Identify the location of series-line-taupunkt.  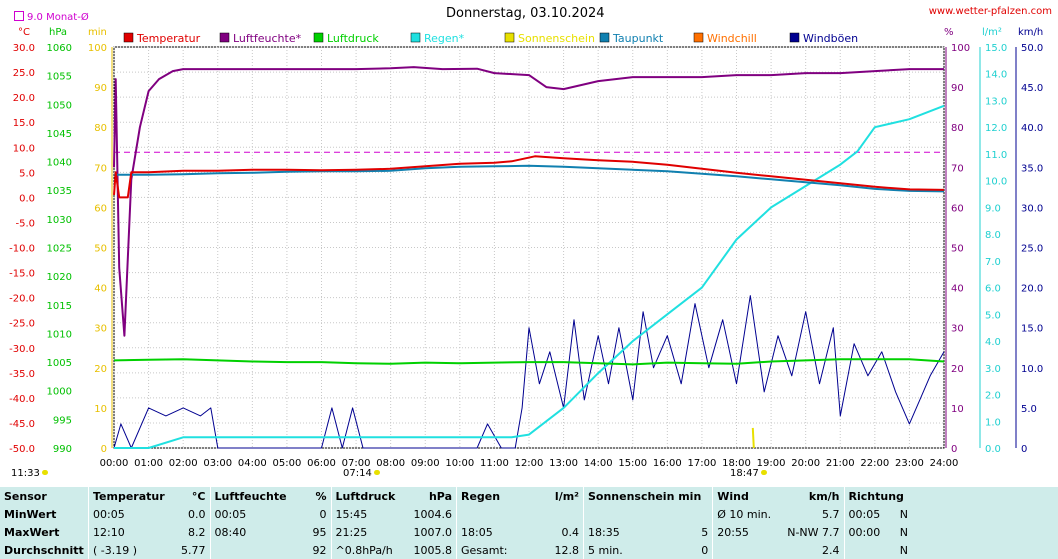
(529, 178).